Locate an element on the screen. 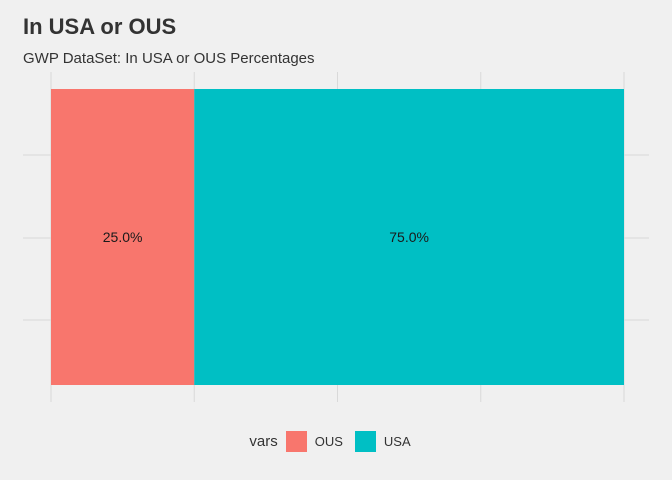 Image resolution: width=672 pixels, height=480 pixels. legend-key-usa is located at coordinates (365, 441).